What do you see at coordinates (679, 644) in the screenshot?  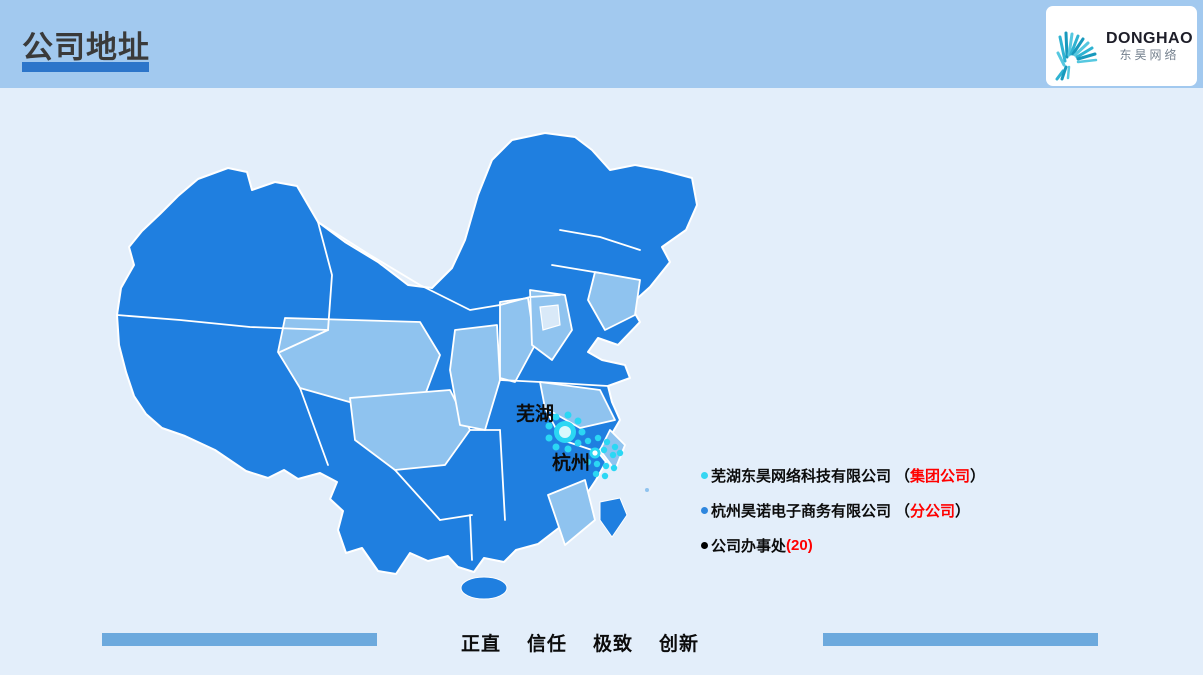 I see `slogan-word: 创新` at bounding box center [679, 644].